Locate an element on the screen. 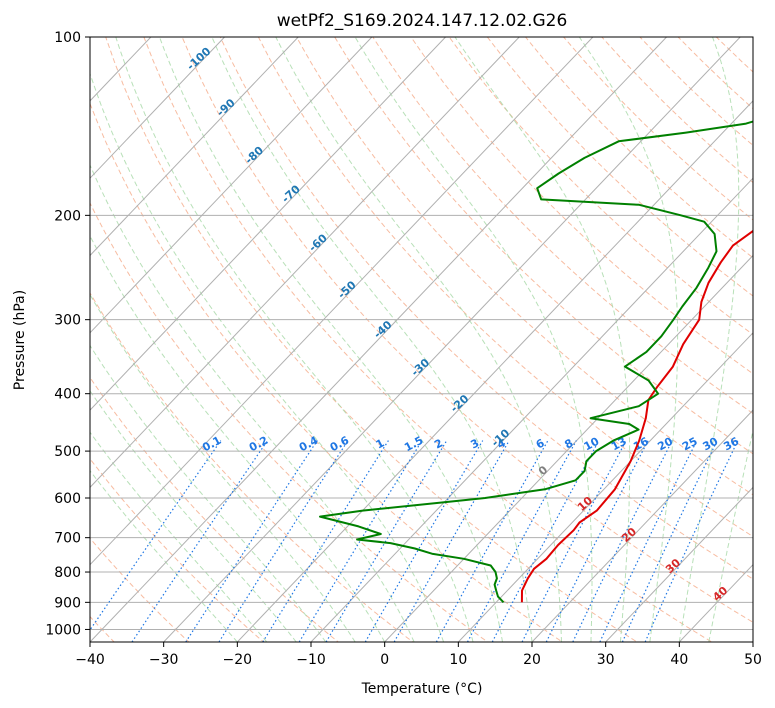  y-axis: 100 200 300 400 500 600 700 800 900 1000 is located at coordinates (67, 334).